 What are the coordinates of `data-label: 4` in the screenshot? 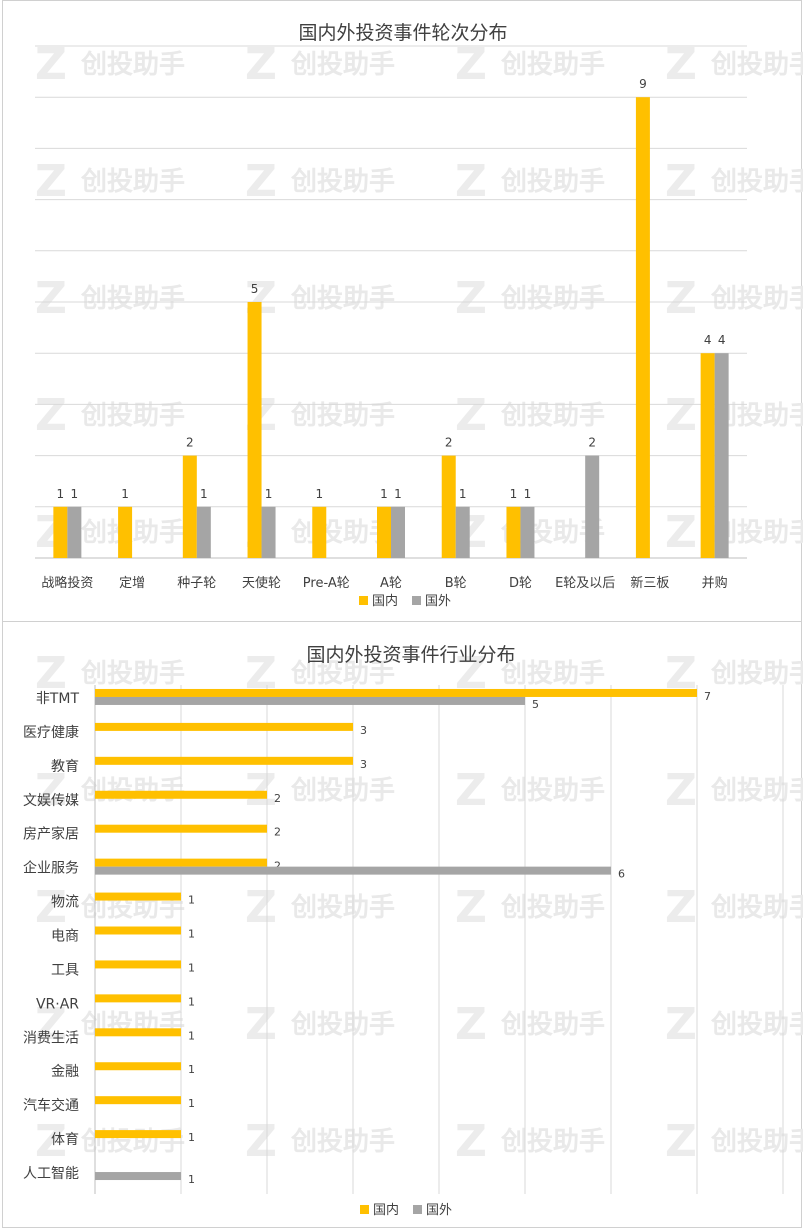 It's located at (722, 340).